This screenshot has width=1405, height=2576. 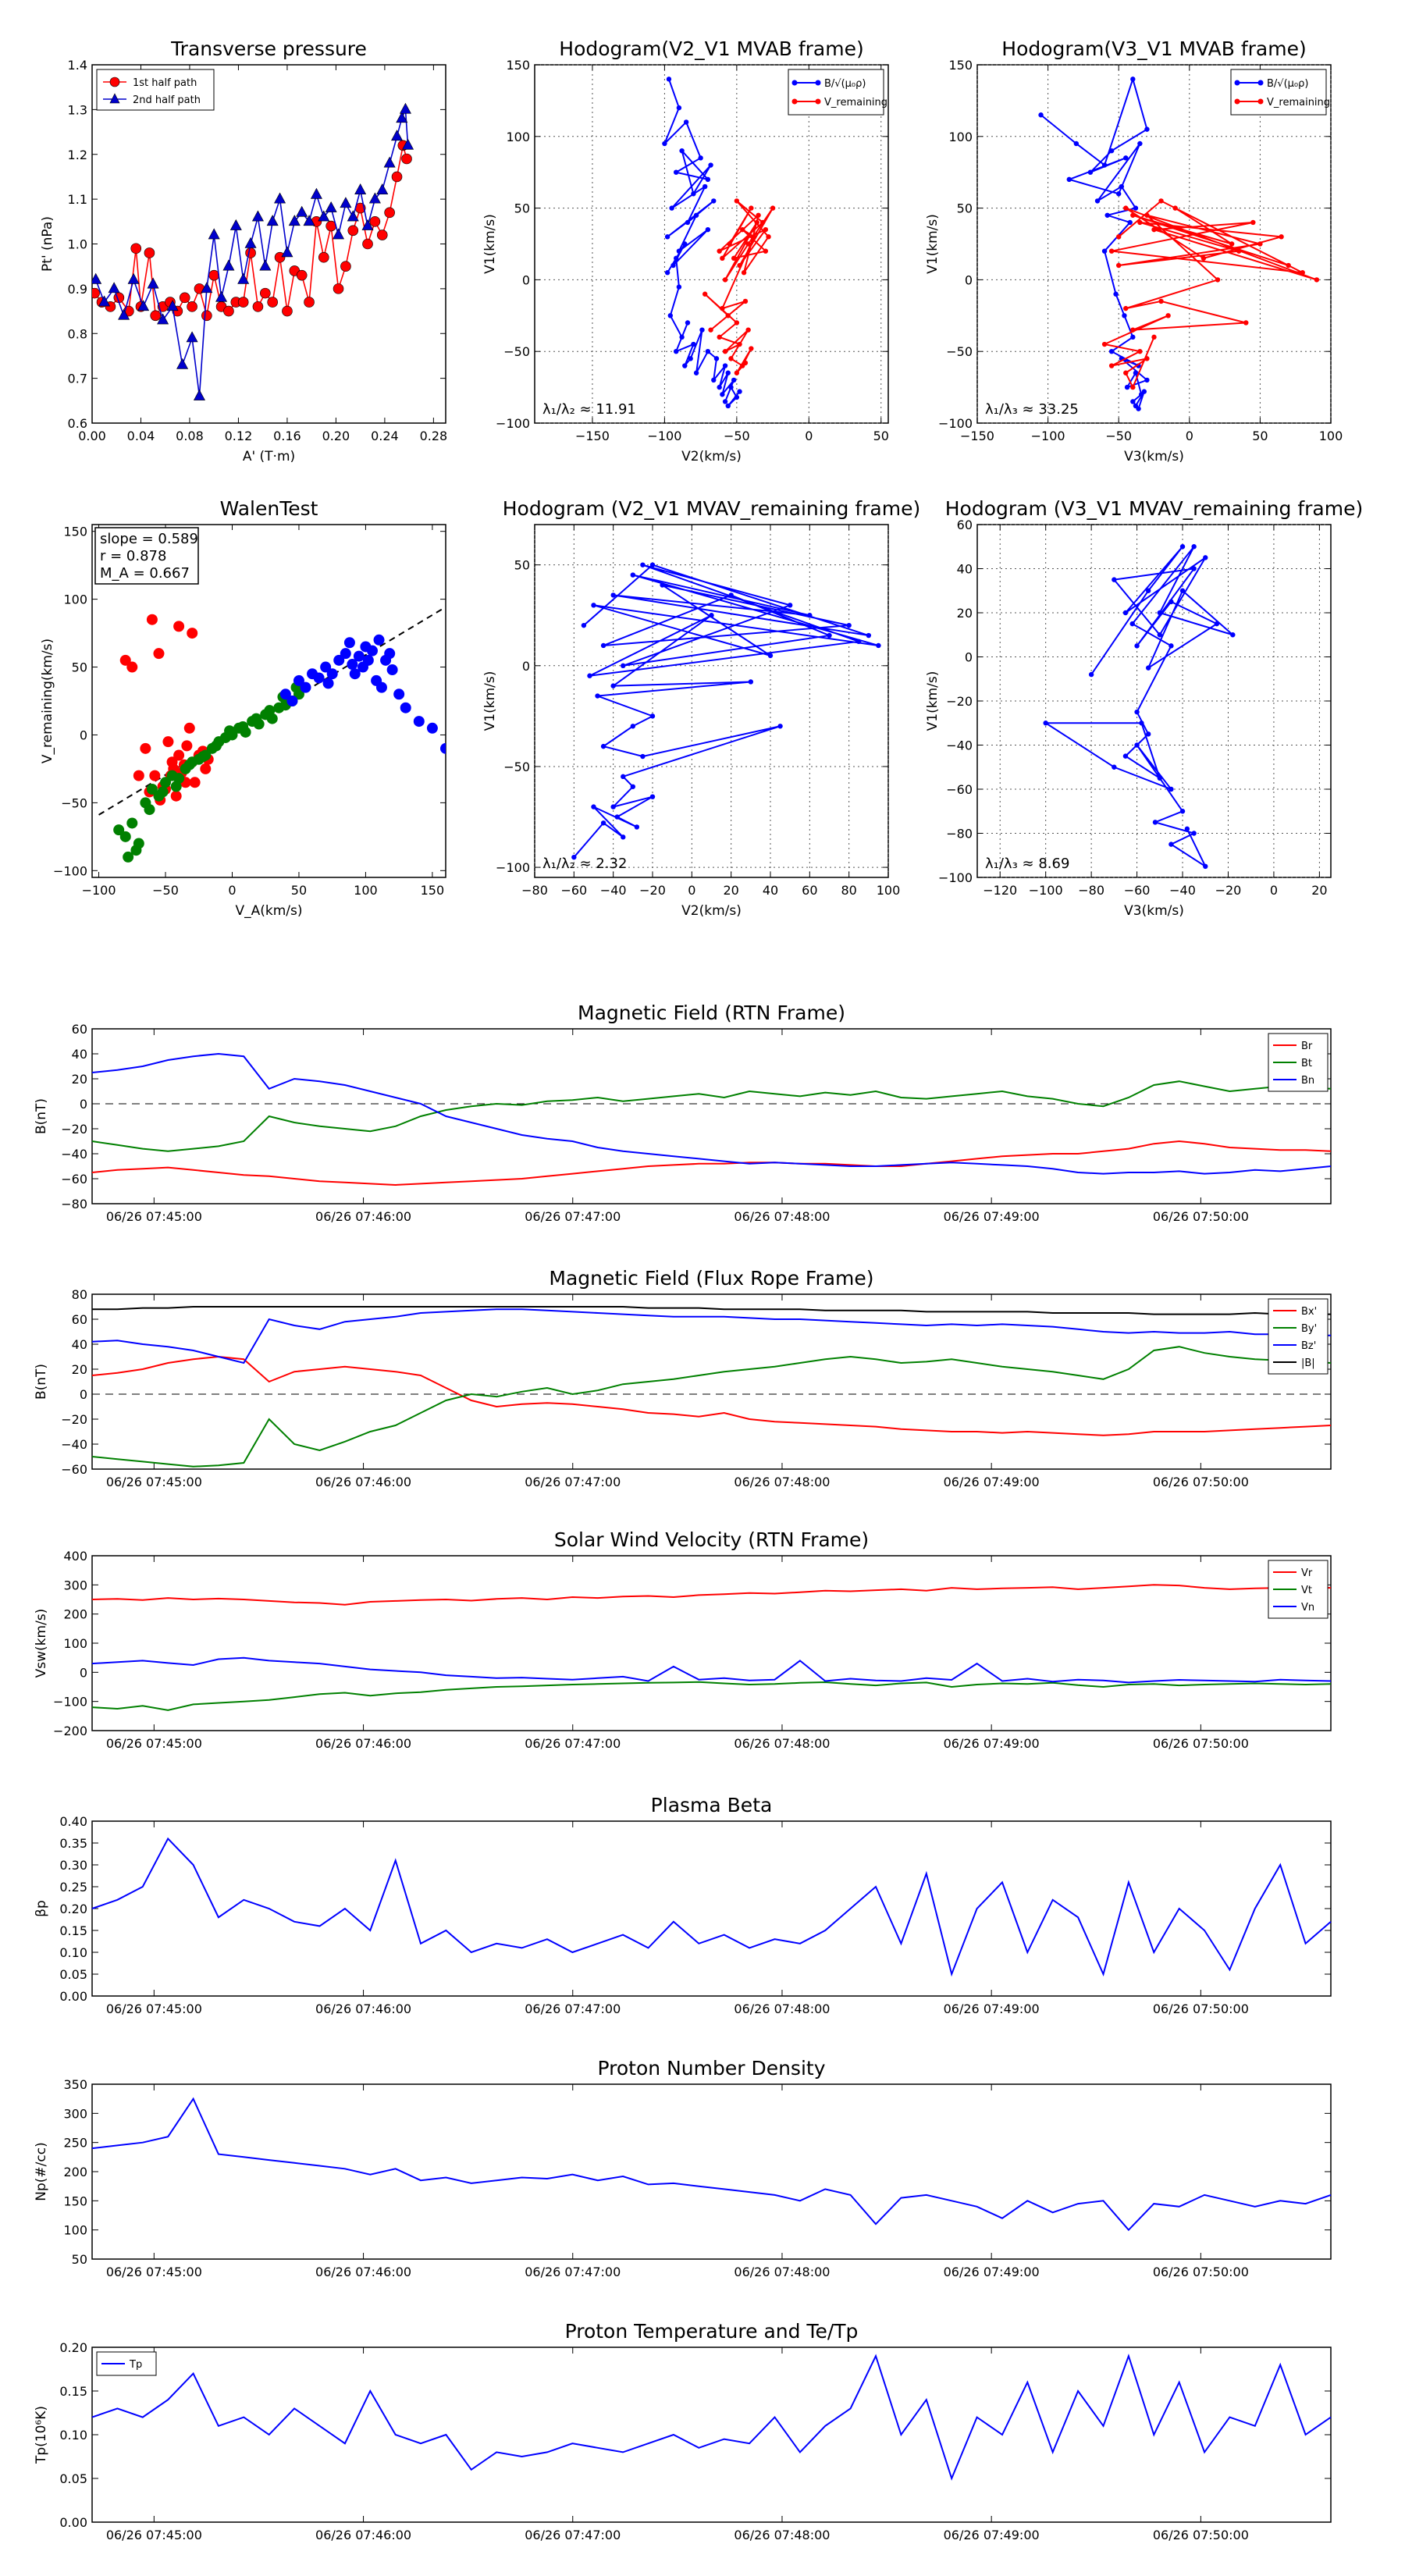 What do you see at coordinates (74, 802) in the screenshot?
I see `y-tick-label: −50` at bounding box center [74, 802].